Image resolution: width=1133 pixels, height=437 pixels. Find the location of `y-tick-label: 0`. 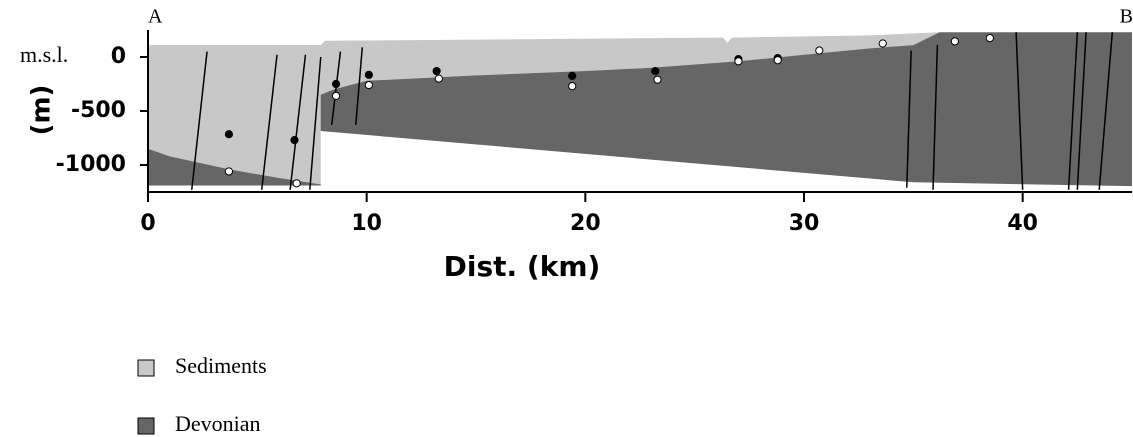

y-tick-label: 0 is located at coordinates (118, 56).